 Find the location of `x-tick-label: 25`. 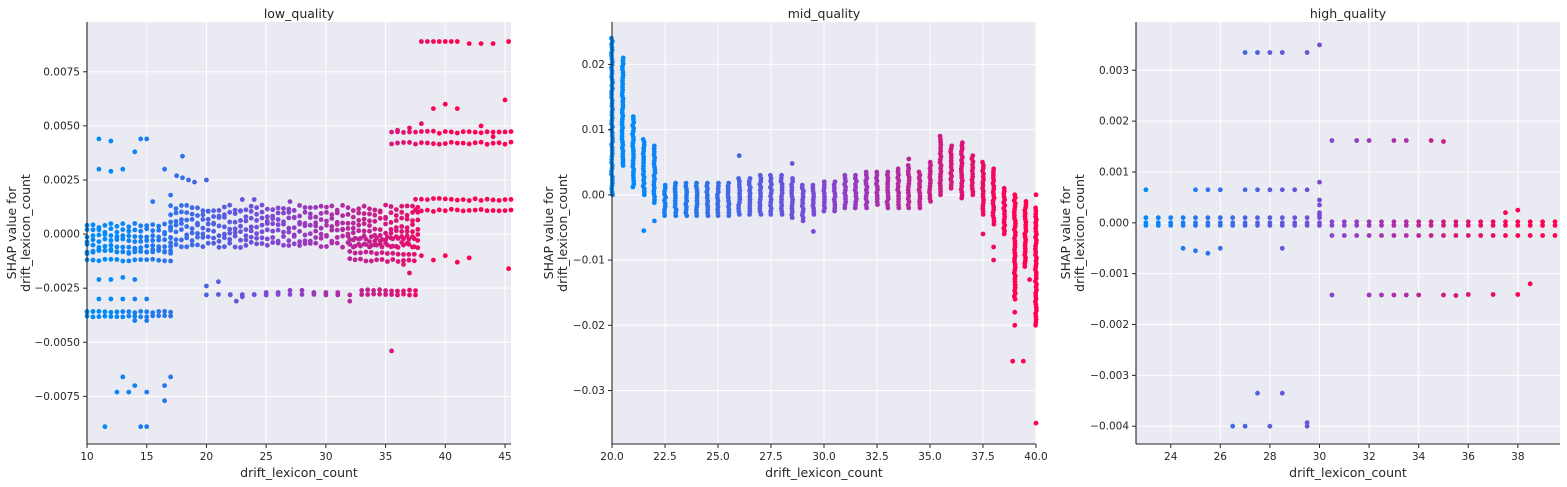

x-tick-label: 25 is located at coordinates (265, 457).